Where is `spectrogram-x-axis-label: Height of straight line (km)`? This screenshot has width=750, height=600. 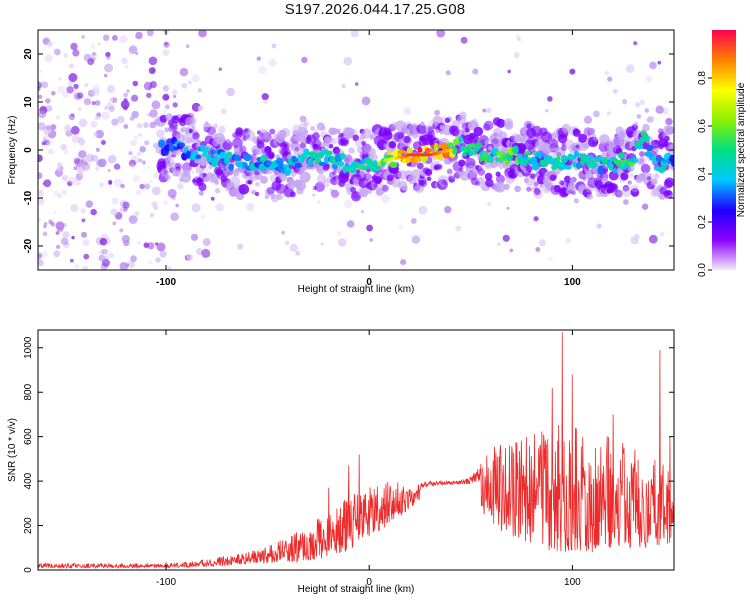
spectrogram-x-axis-label: Height of straight line (km) is located at coordinates (356, 289).